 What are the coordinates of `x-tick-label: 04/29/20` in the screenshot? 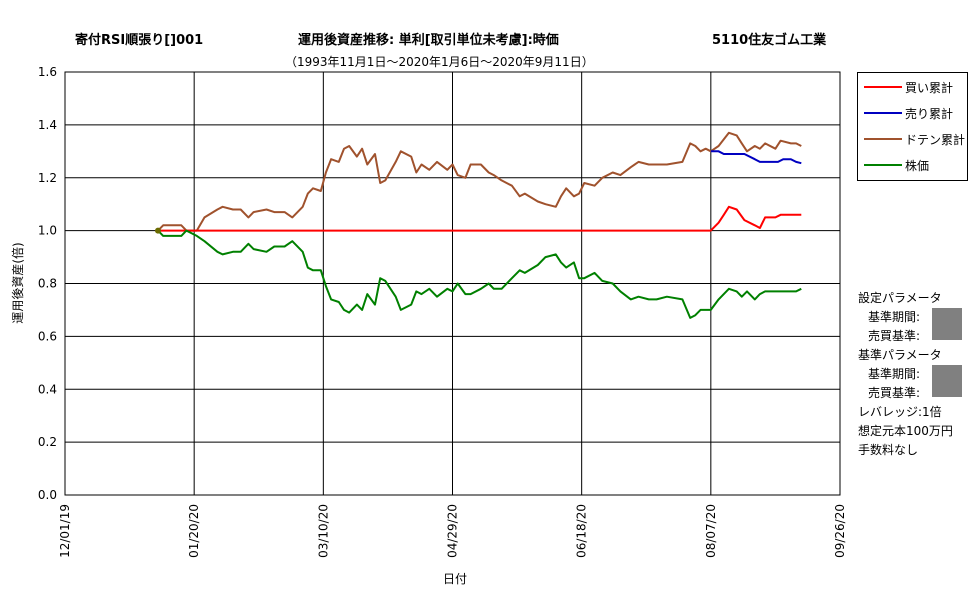 It's located at (453, 531).